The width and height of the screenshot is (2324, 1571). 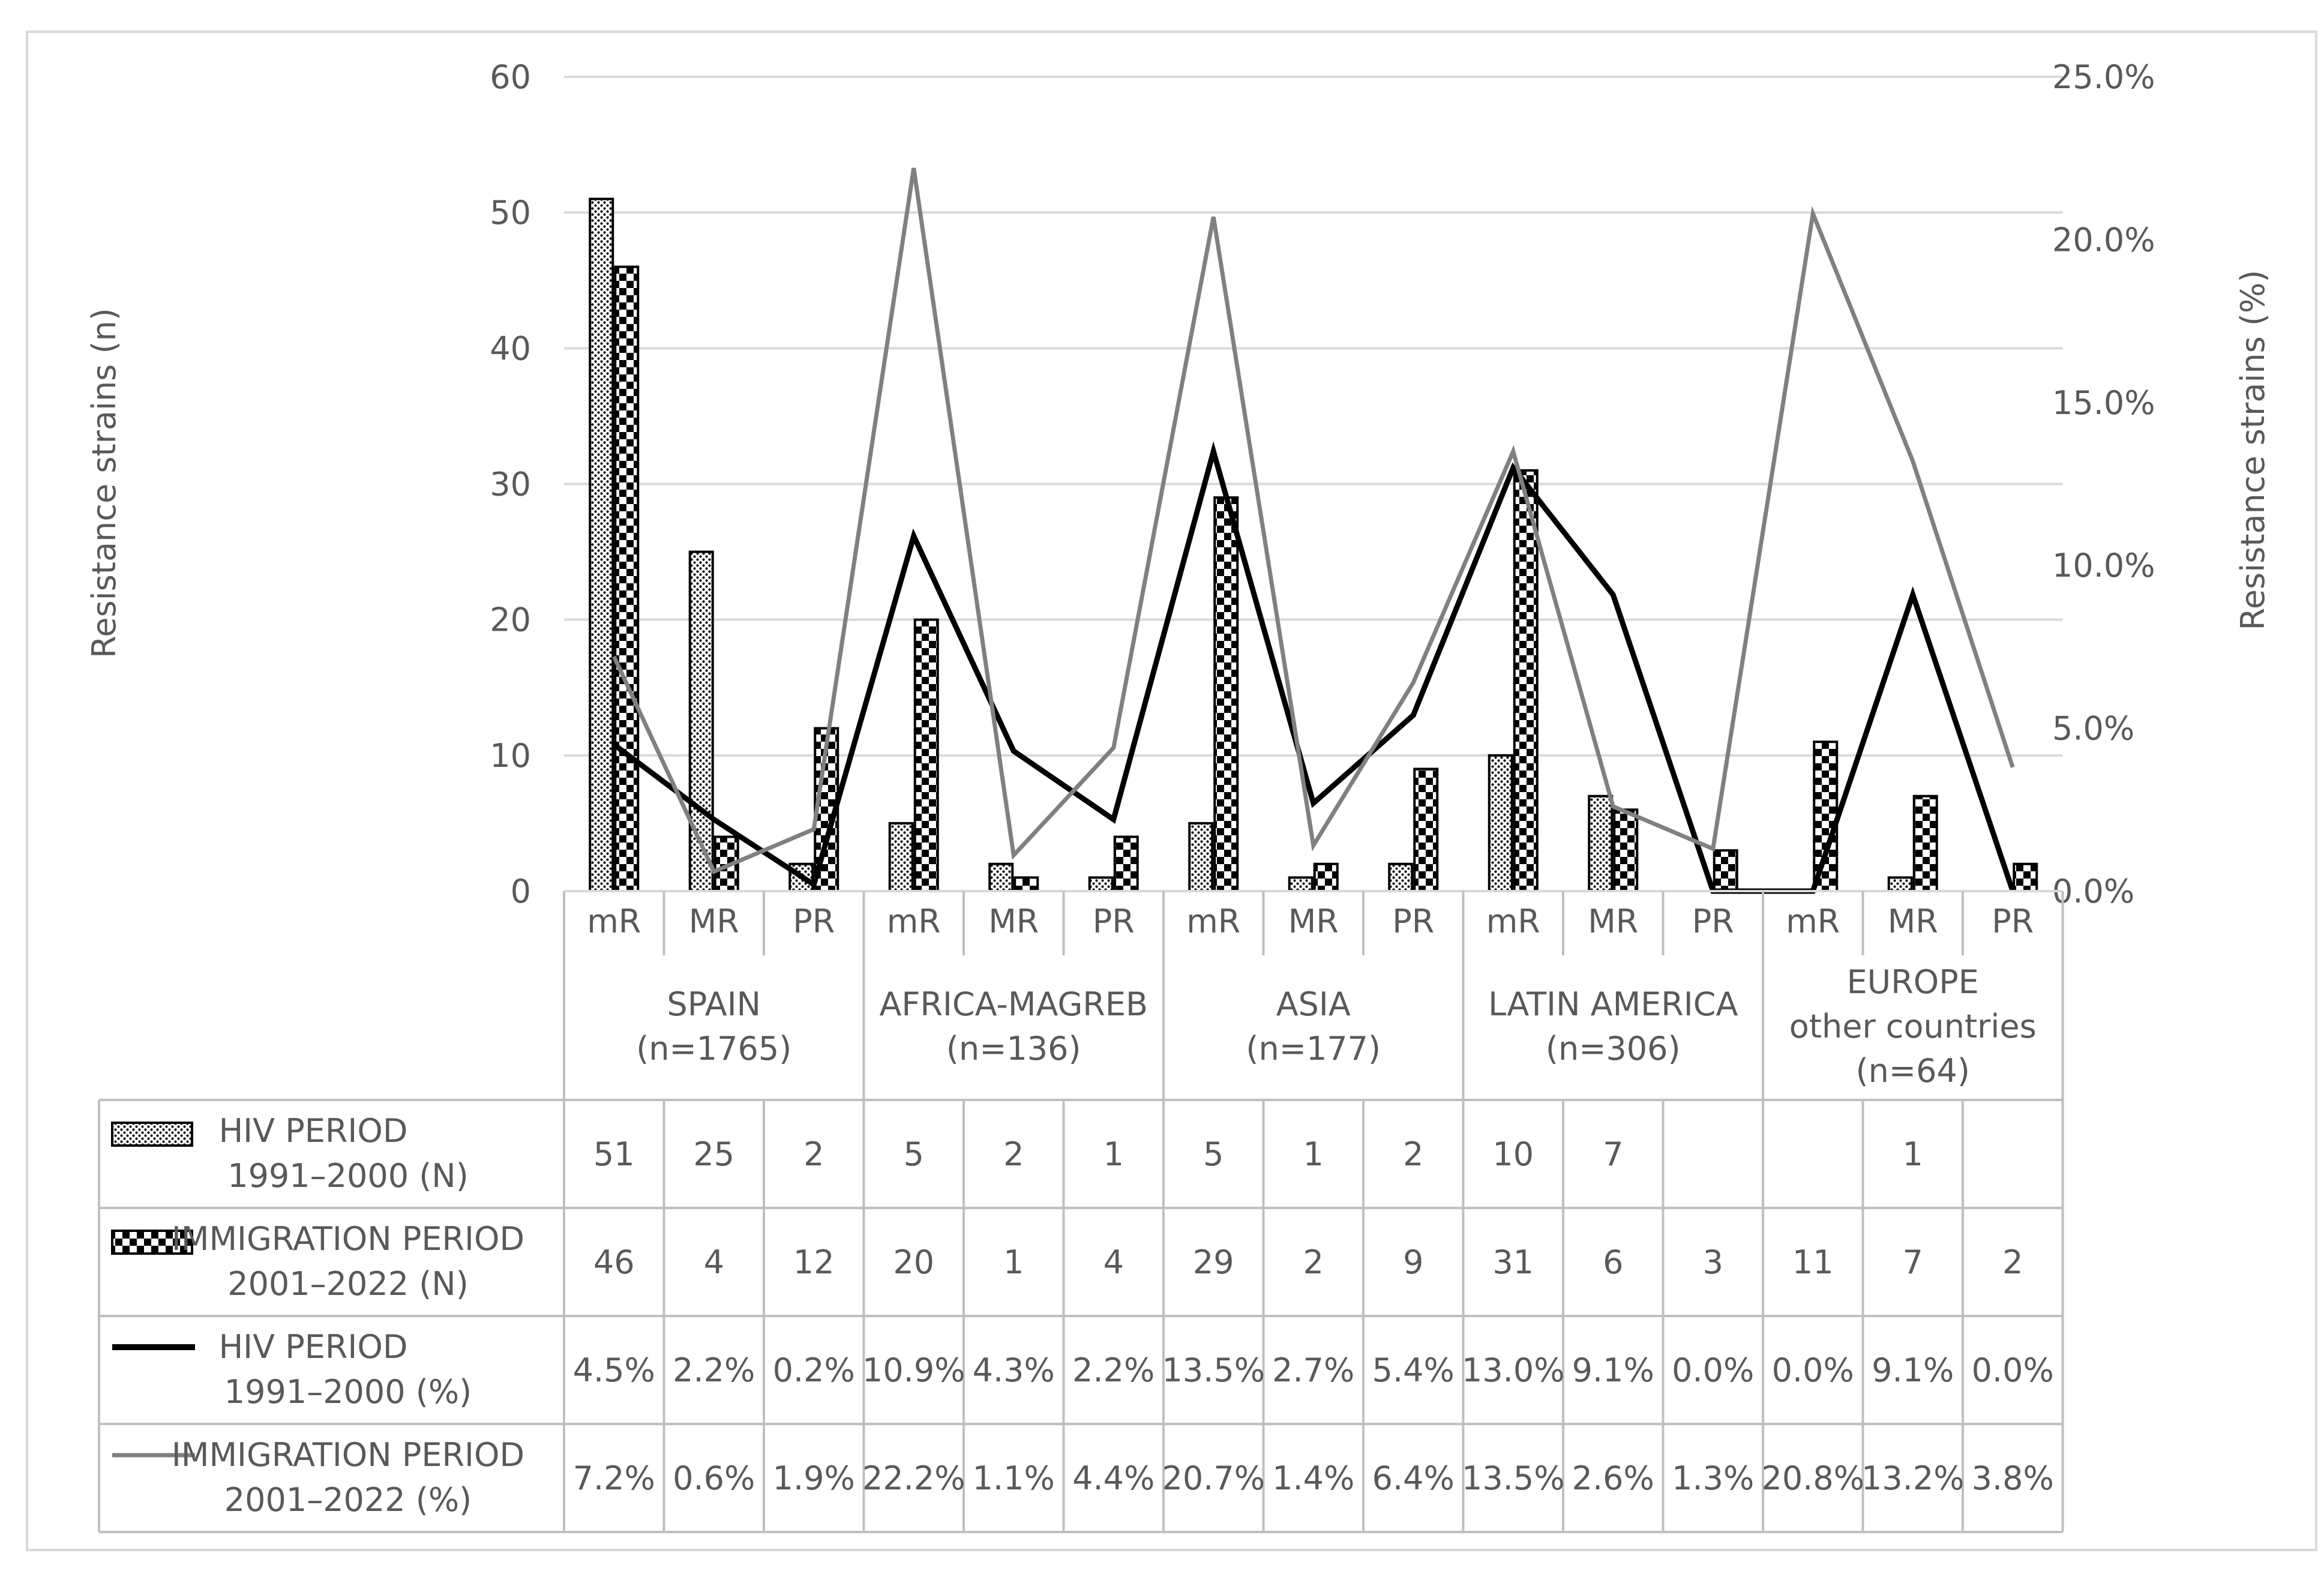 I want to click on table-cell: 20, so click(x=913, y=1262).